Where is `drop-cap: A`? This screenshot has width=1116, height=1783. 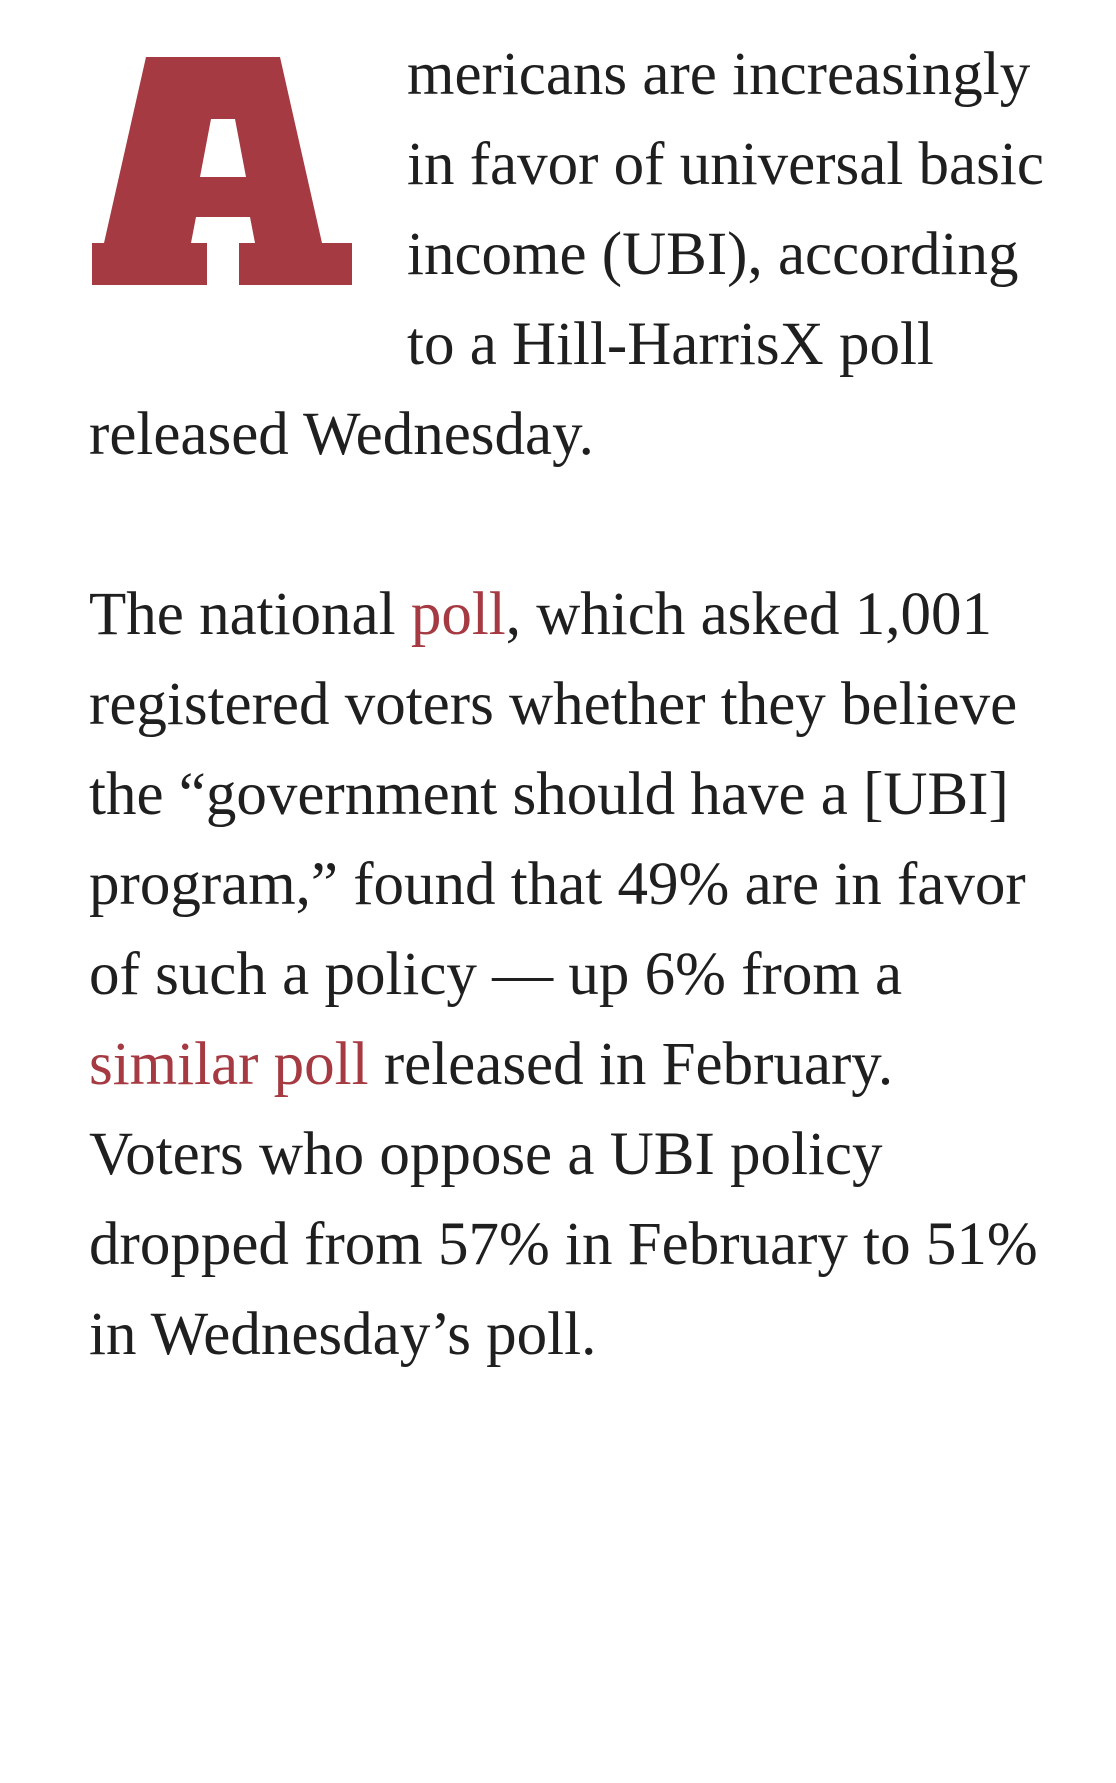
drop-cap: A is located at coordinates (248, 190).